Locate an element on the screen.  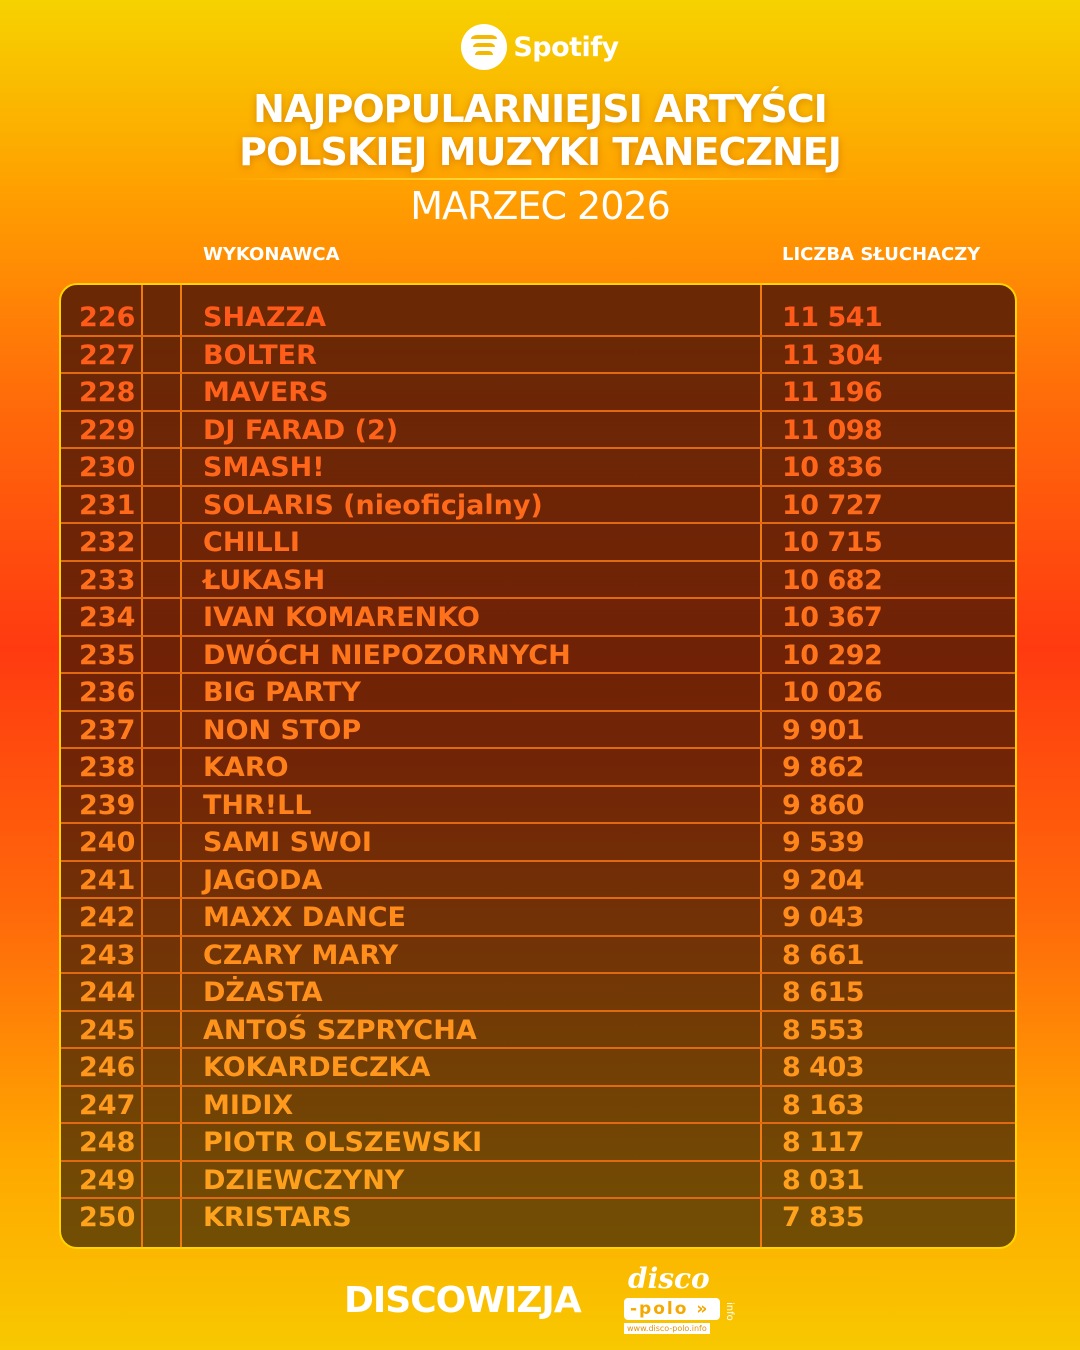
listeners-cell: 11 541 is located at coordinates (832, 317).